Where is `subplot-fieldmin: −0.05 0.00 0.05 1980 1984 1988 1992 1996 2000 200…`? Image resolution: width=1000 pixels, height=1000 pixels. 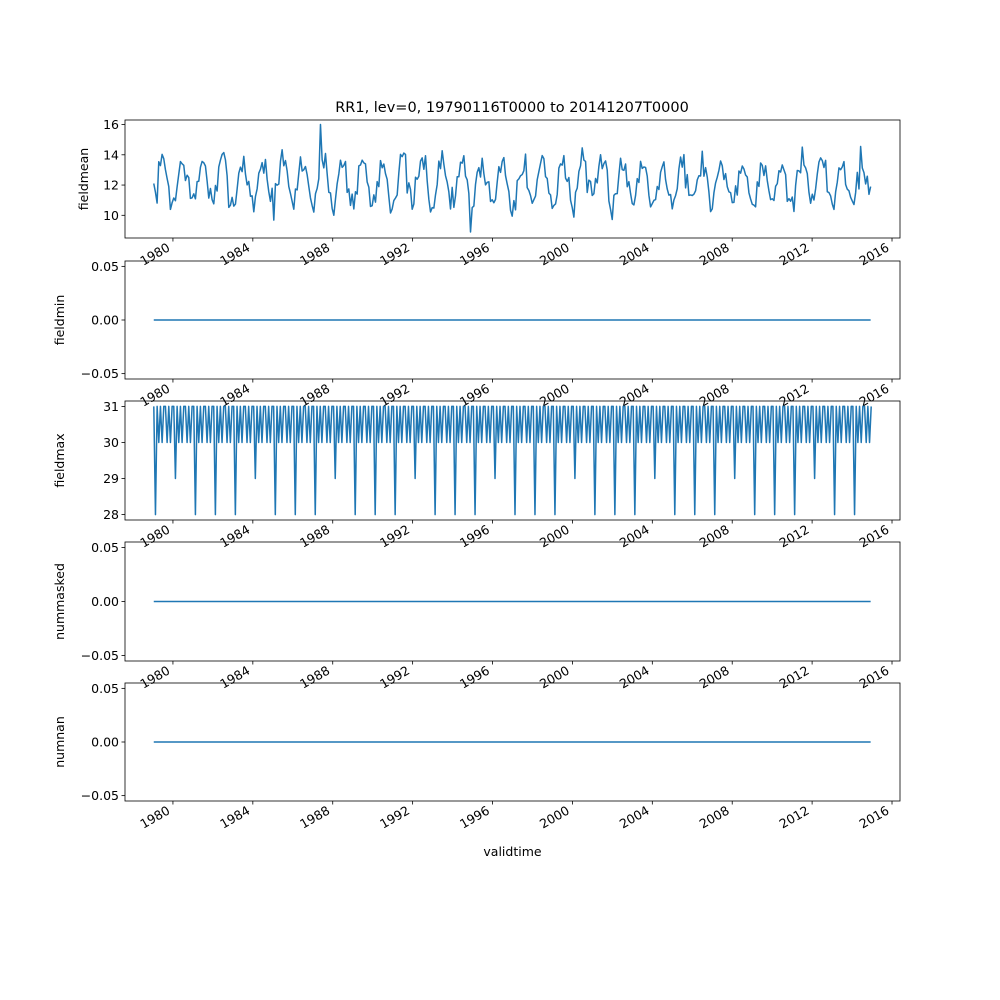
subplot-fieldmin: −0.05 0.00 0.05 1980 1984 1988 1992 1996 2000 200… is located at coordinates (476, 334).